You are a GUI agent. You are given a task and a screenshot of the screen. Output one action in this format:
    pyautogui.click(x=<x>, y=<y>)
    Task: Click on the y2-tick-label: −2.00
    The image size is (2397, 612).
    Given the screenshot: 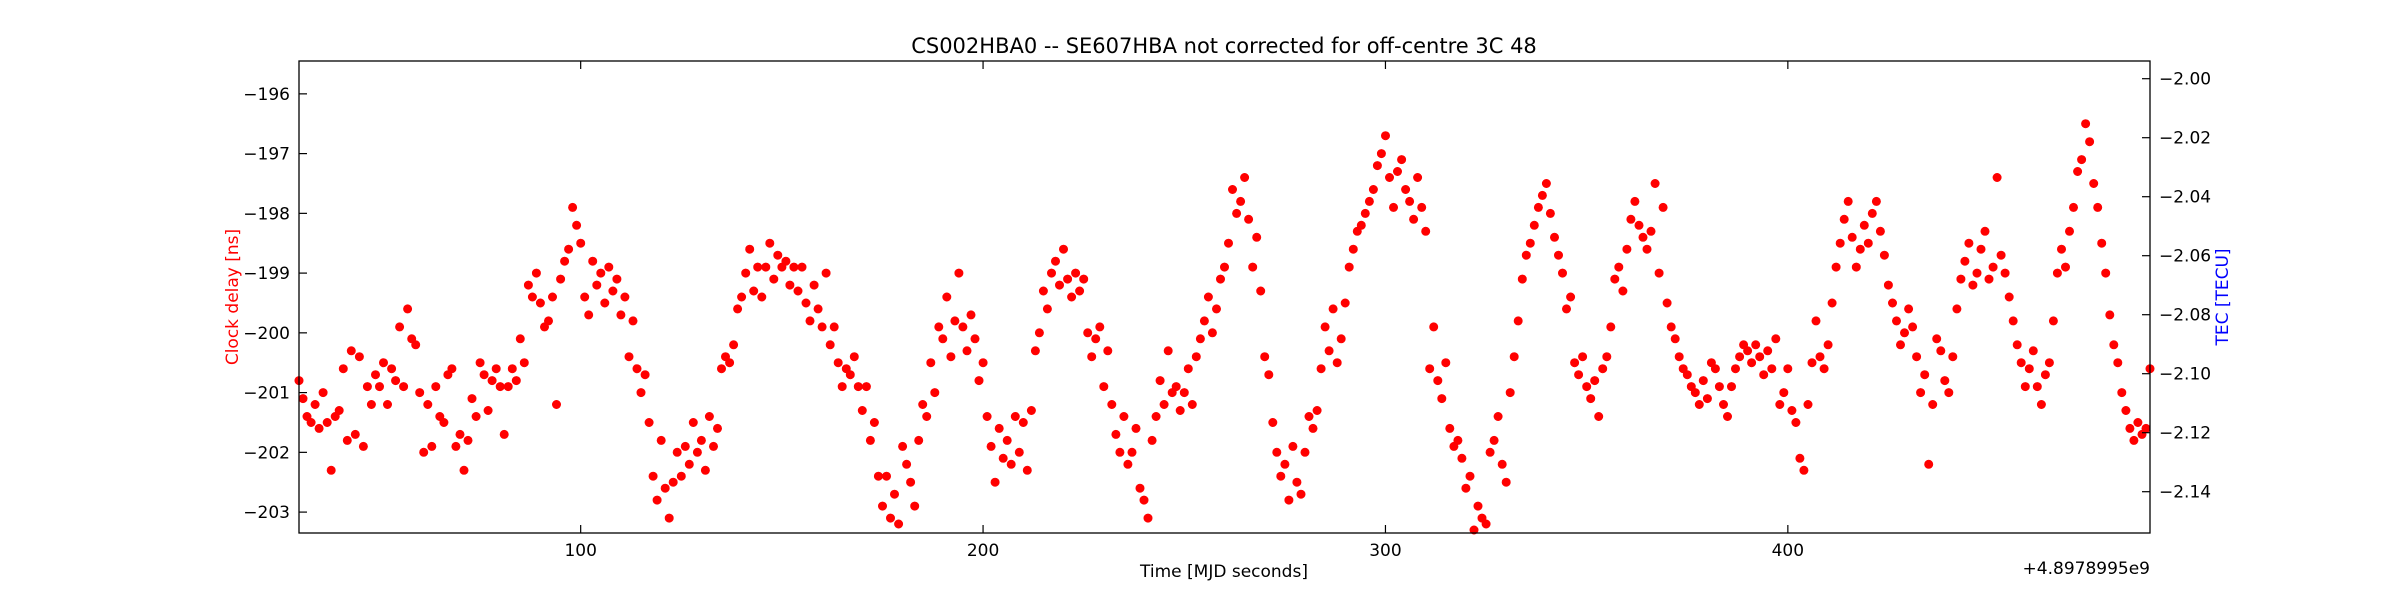 What is the action you would take?
    pyautogui.click(x=2185, y=80)
    